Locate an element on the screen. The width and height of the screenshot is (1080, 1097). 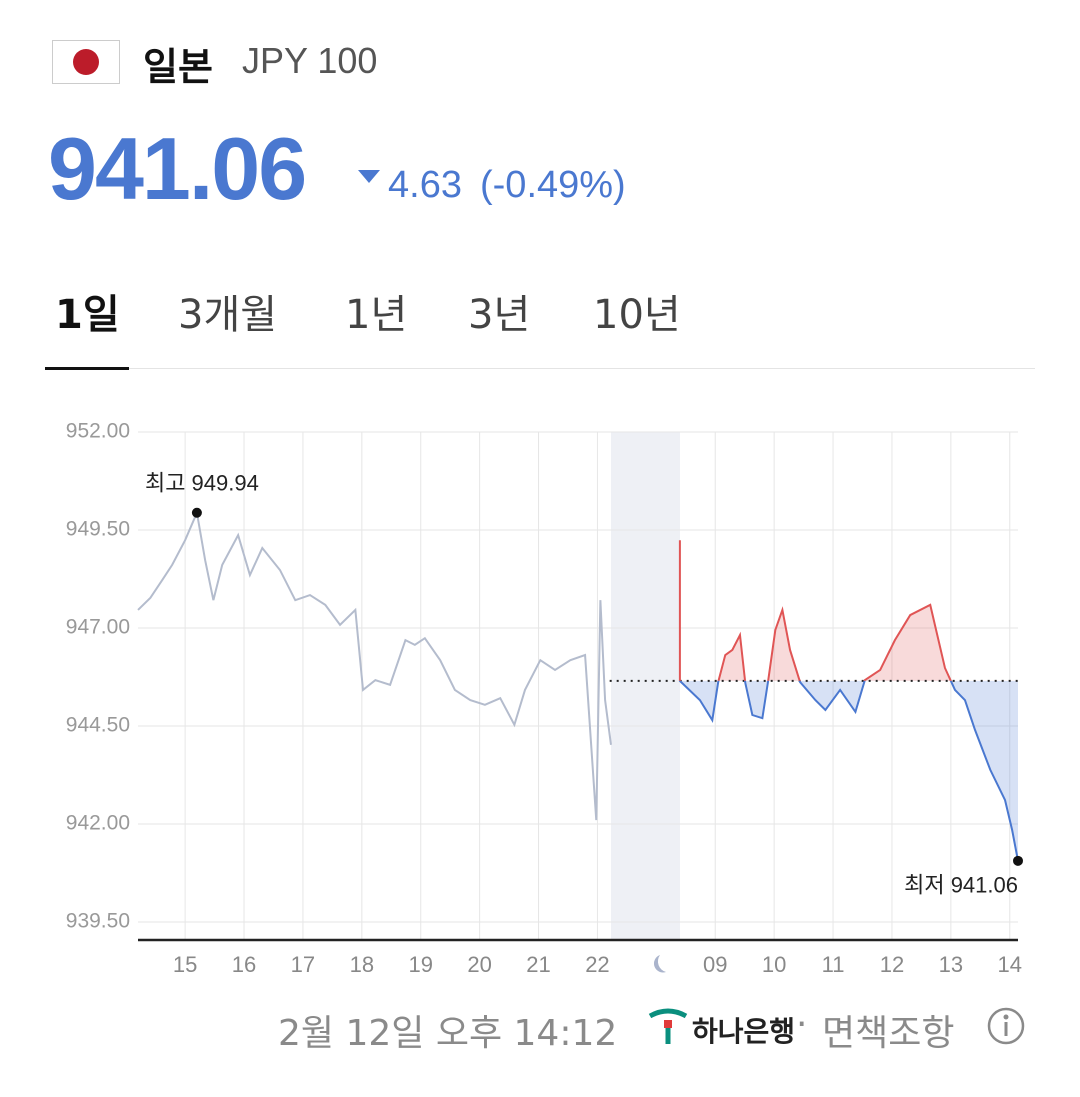
price-change-percent: (-0.49%) is located at coordinates (553, 185).